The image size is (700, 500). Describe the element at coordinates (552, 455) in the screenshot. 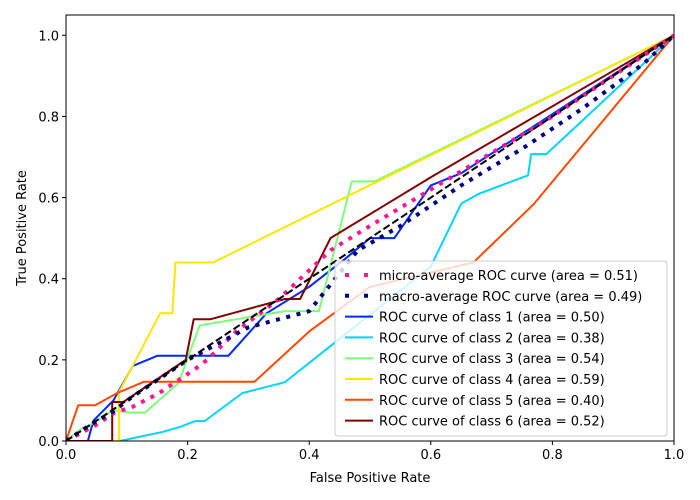

I see `x-tick-label: 0.8` at that location.